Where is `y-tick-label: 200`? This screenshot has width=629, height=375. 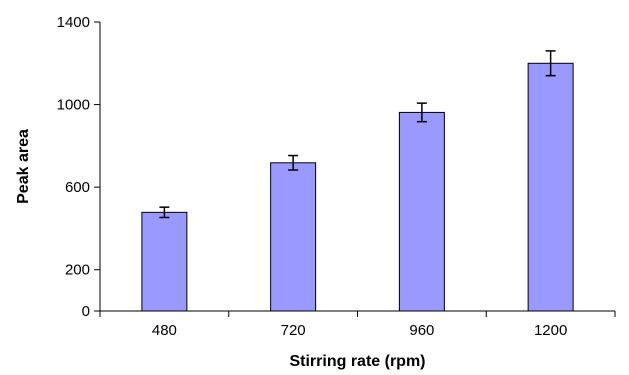 y-tick-label: 200 is located at coordinates (77, 270).